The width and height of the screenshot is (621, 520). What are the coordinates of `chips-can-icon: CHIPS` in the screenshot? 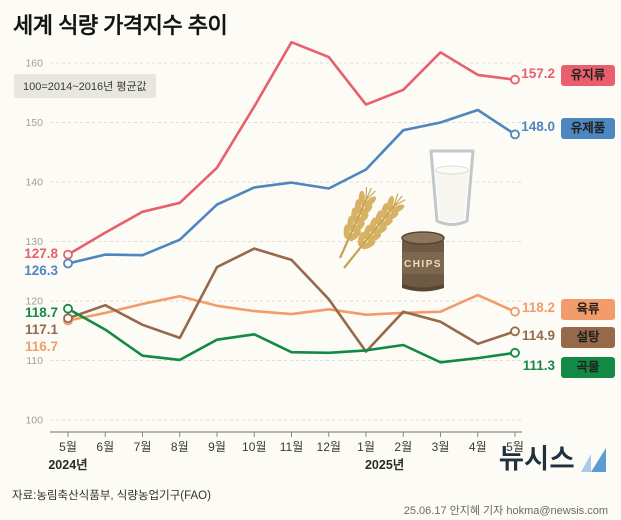 It's located at (423, 261).